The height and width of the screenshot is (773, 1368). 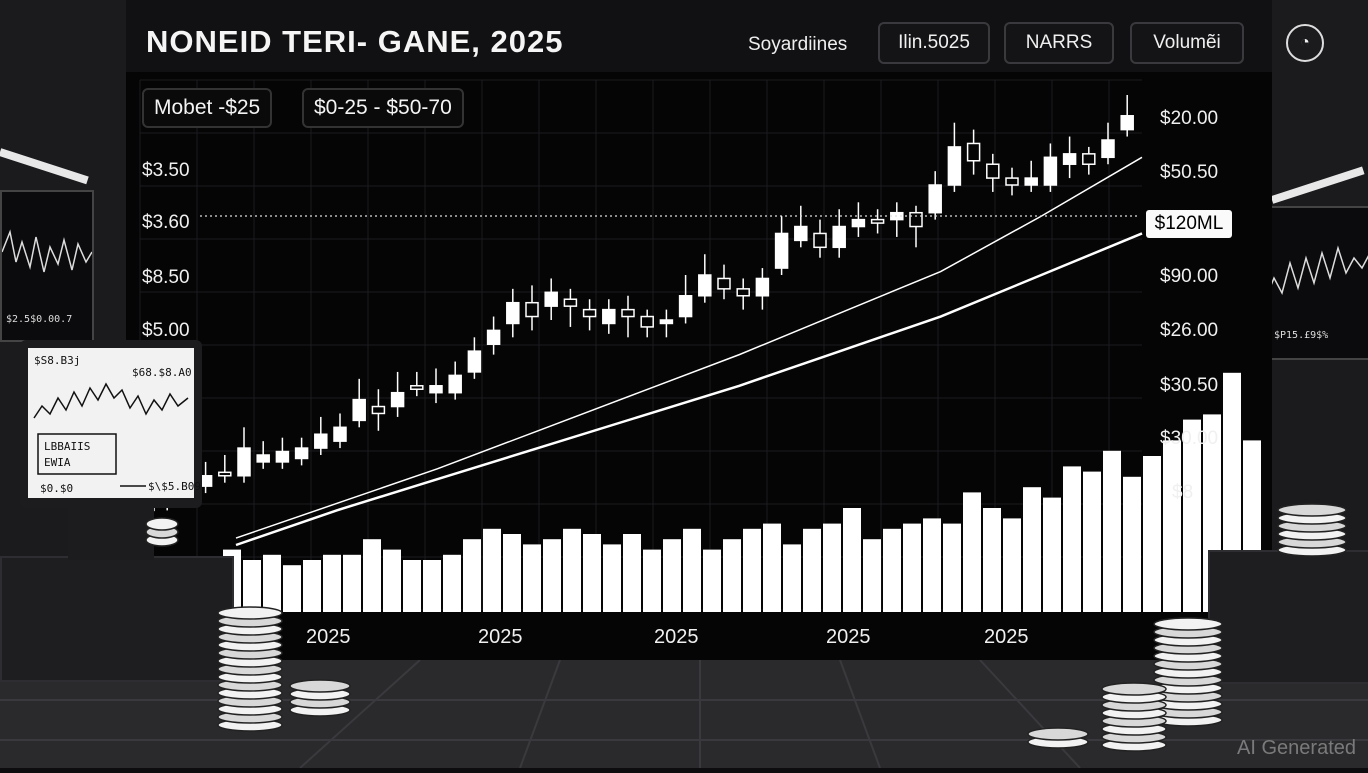 What do you see at coordinates (383, 108) in the screenshot?
I see `pill-range: $0-25 - $50-70` at bounding box center [383, 108].